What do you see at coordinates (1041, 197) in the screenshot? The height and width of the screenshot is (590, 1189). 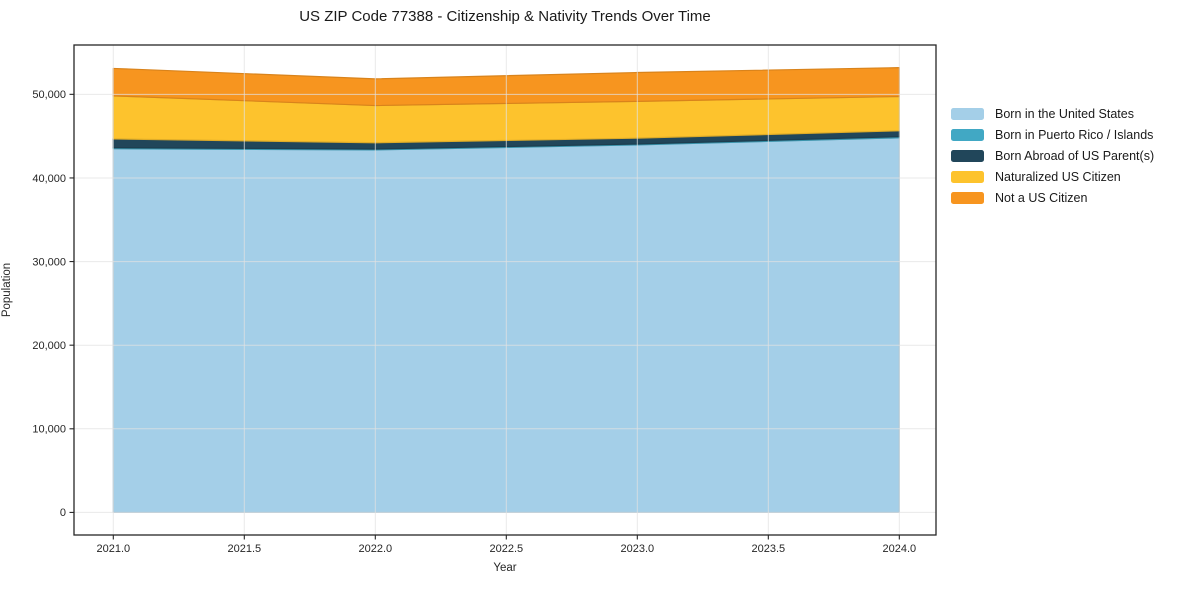 I see `legend-label: Not a US Citizen` at bounding box center [1041, 197].